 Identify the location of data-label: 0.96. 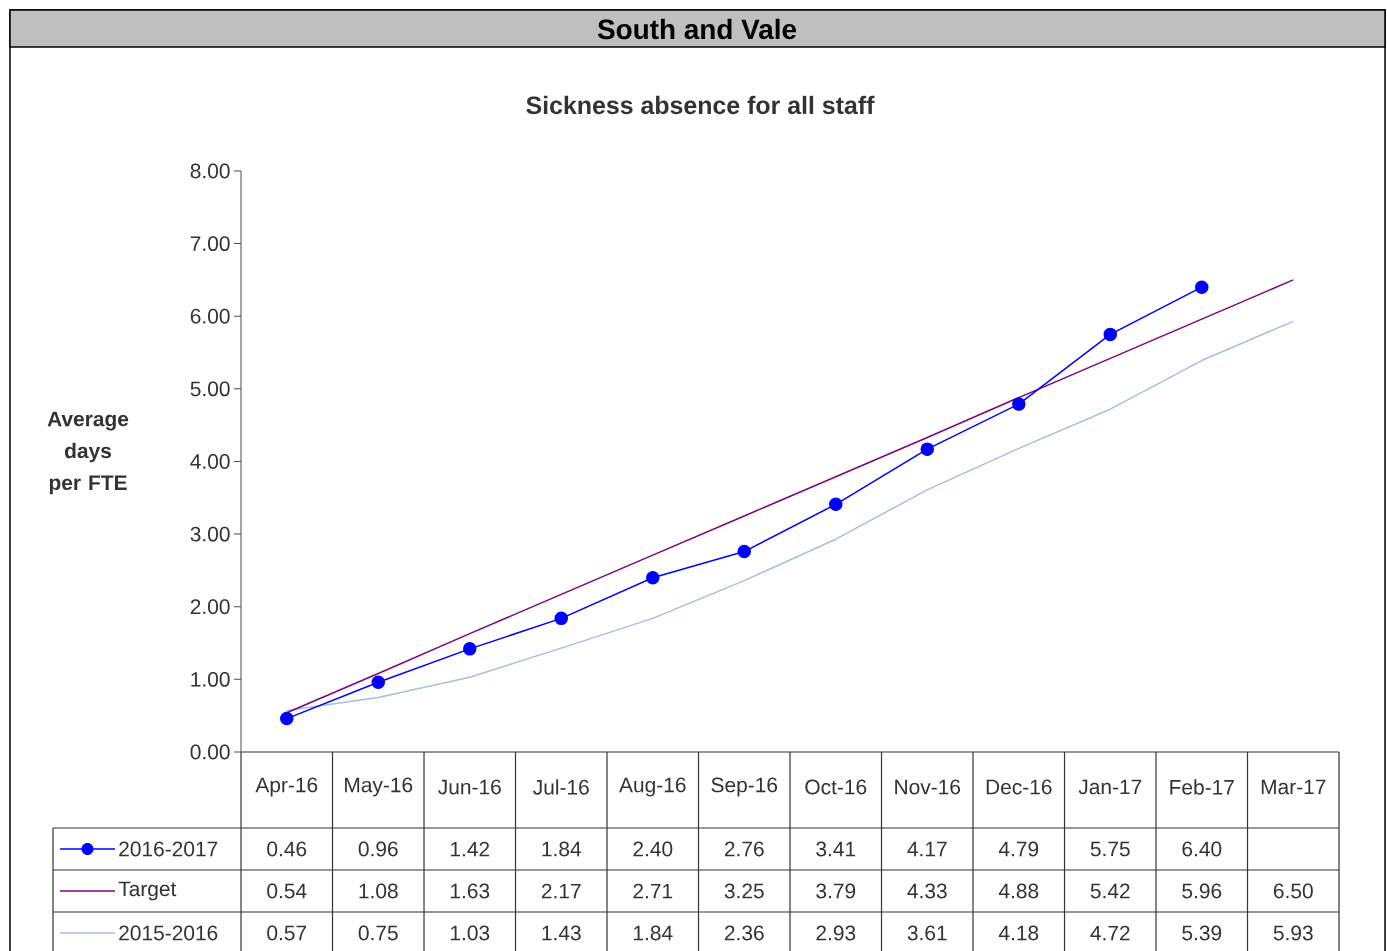
(378, 849).